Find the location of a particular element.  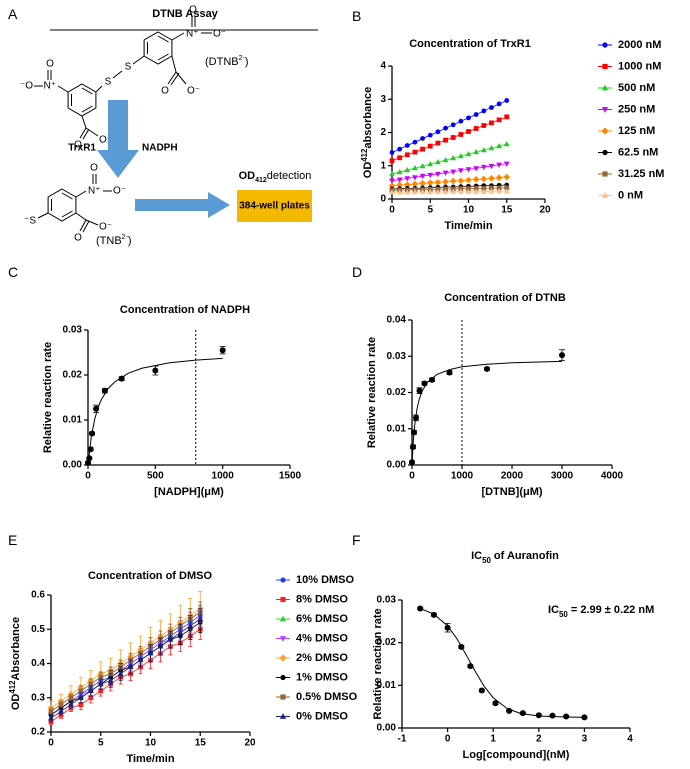

plate-box is located at coordinates (274, 206).